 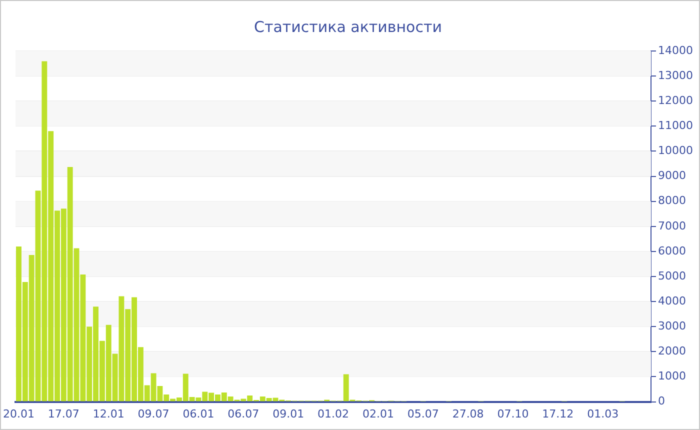 What do you see at coordinates (108, 413) in the screenshot?
I see `x-tick-label: 12.01` at bounding box center [108, 413].